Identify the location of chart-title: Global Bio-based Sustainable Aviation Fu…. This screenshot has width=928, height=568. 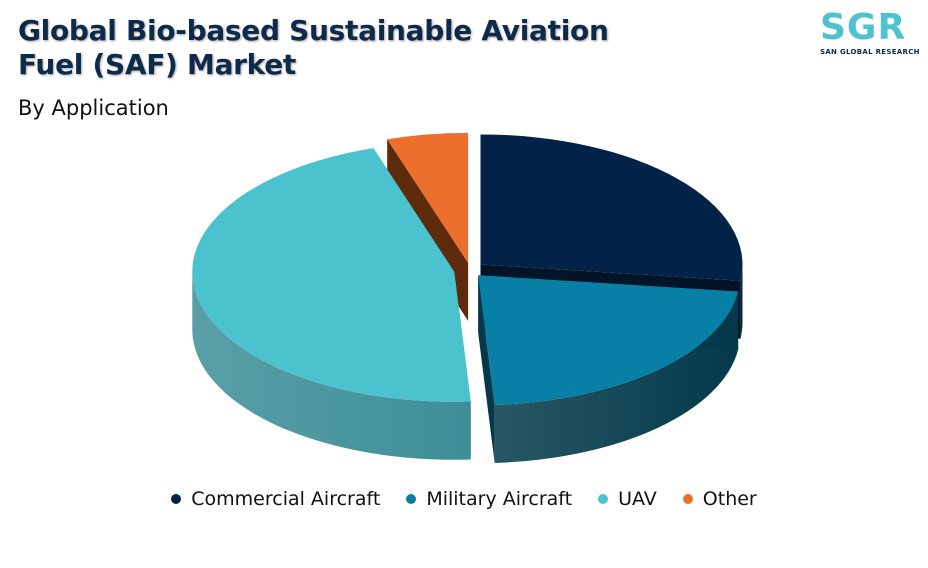
(313, 47).